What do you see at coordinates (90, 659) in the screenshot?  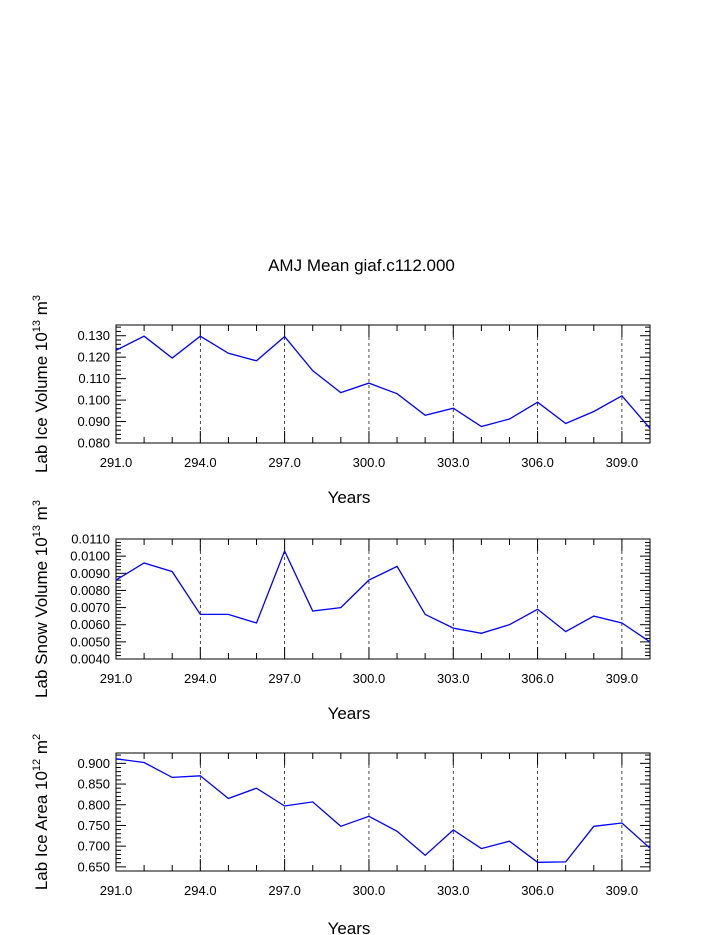 I see `y-tick-label: 0.0040` at bounding box center [90, 659].